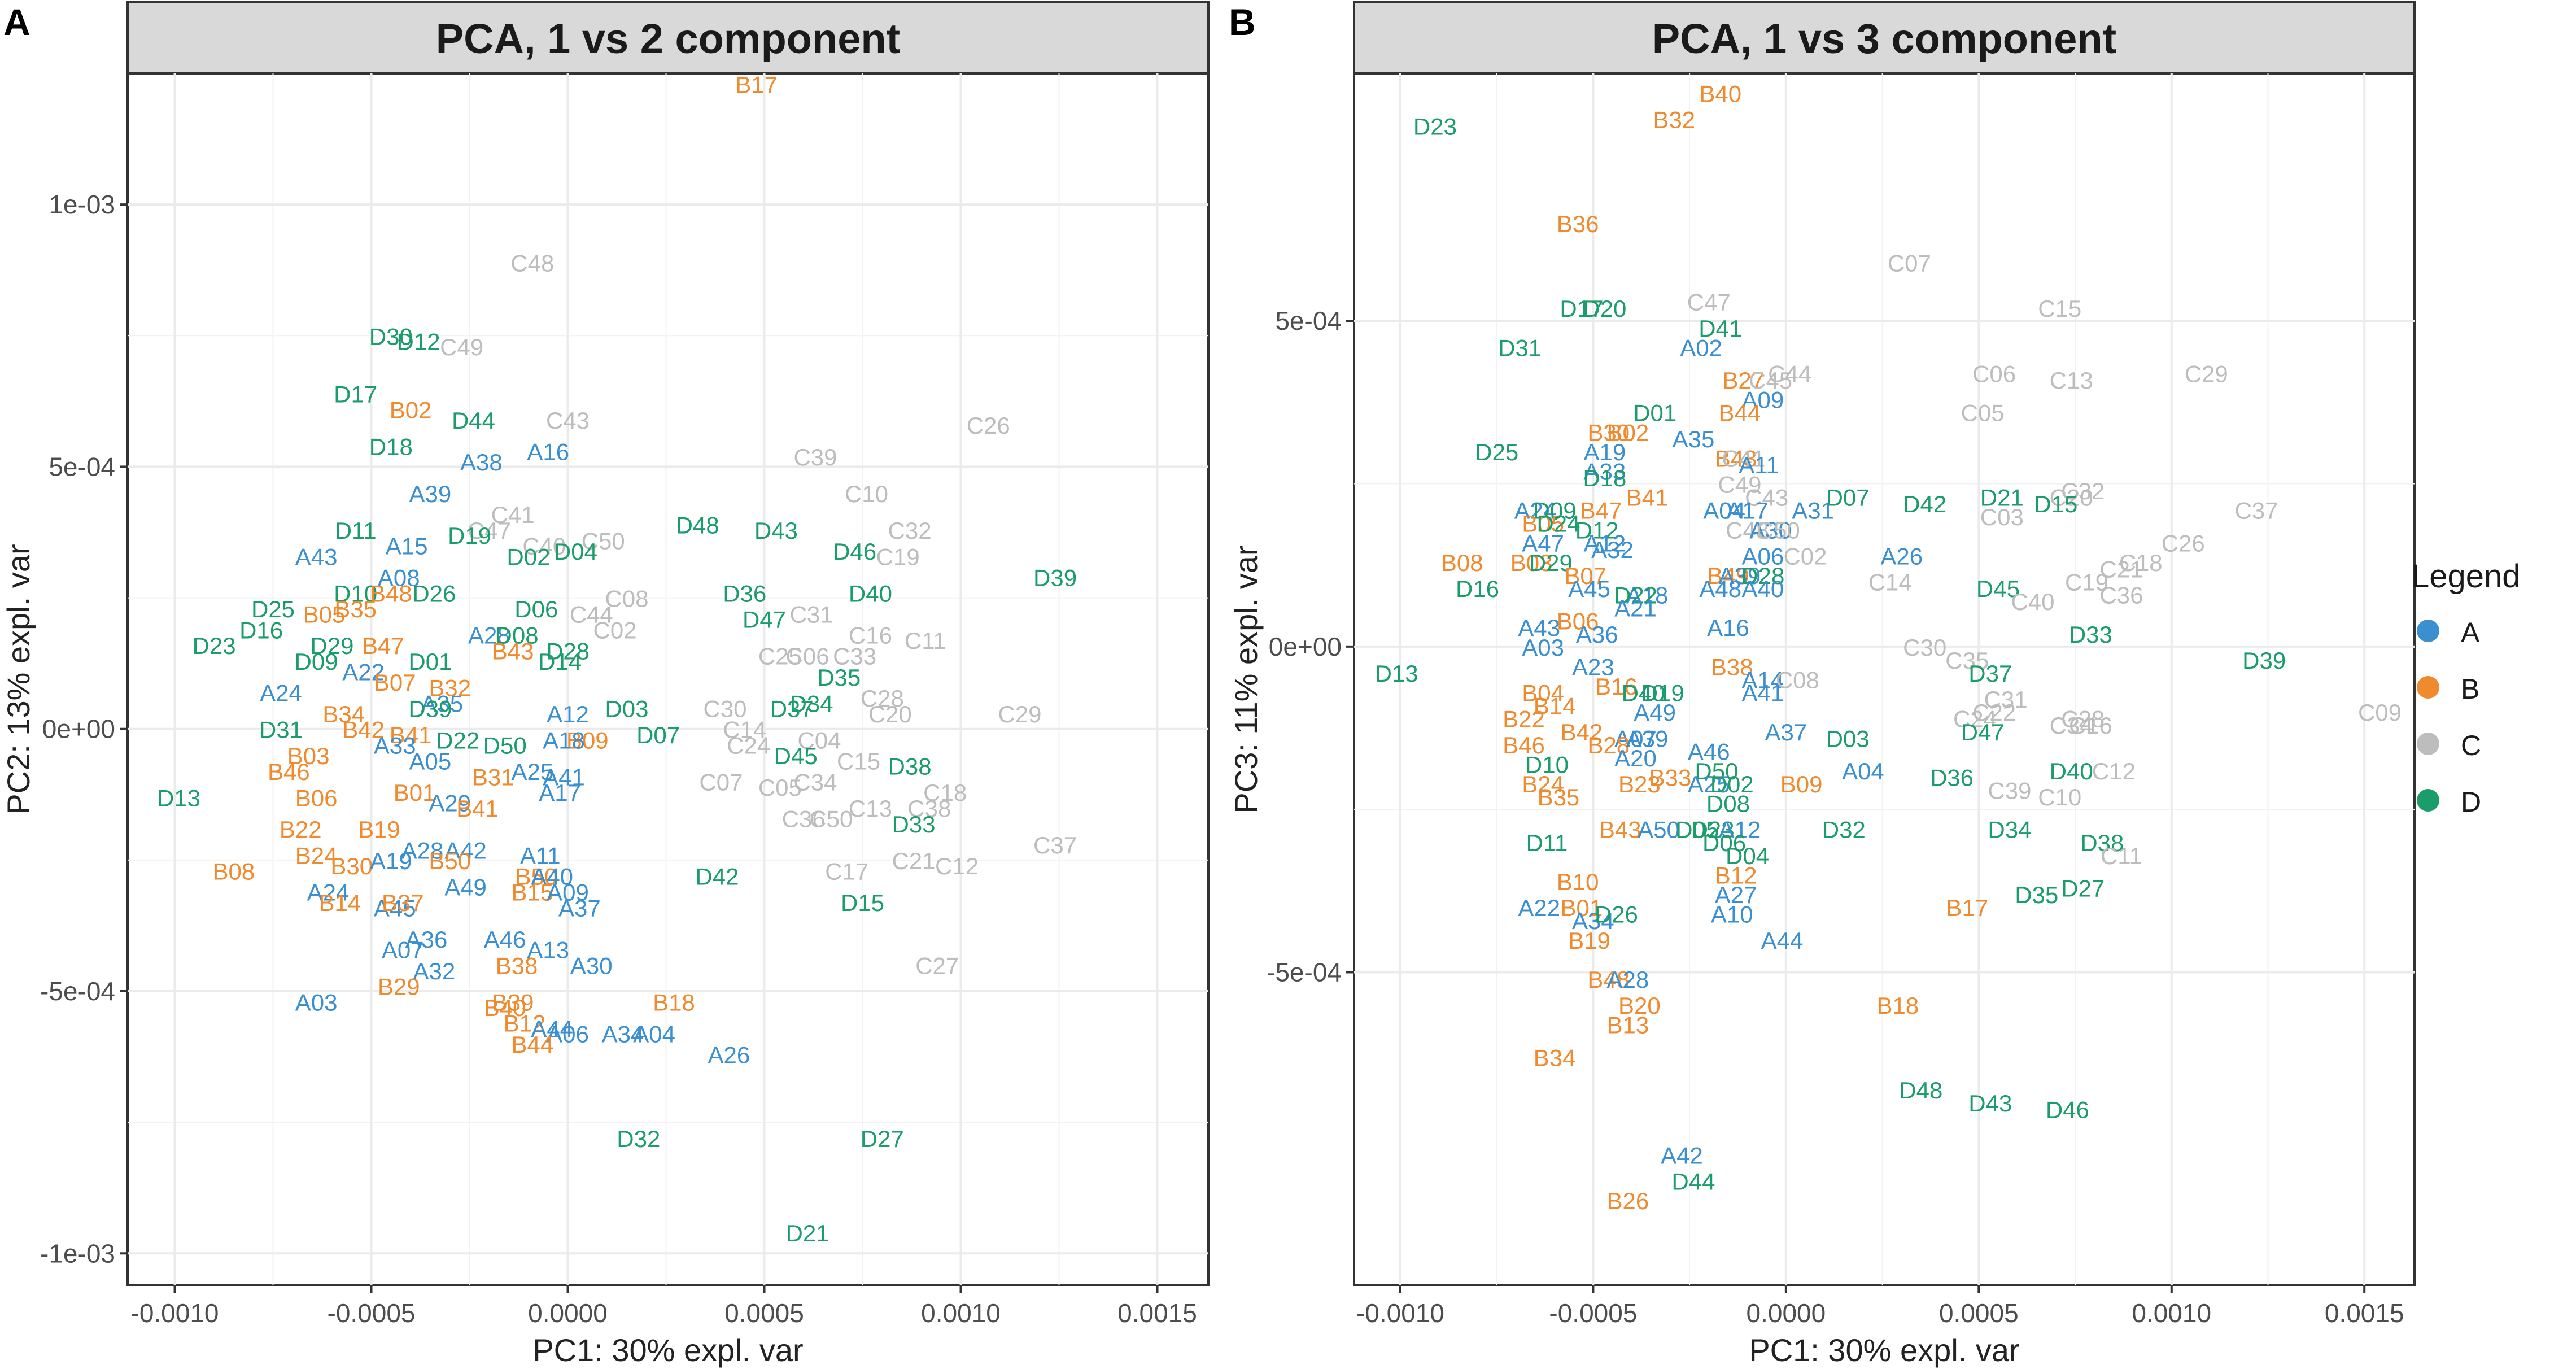 The width and height of the screenshot is (2576, 1369). I want to click on point-label-b: B42, so click(363, 730).